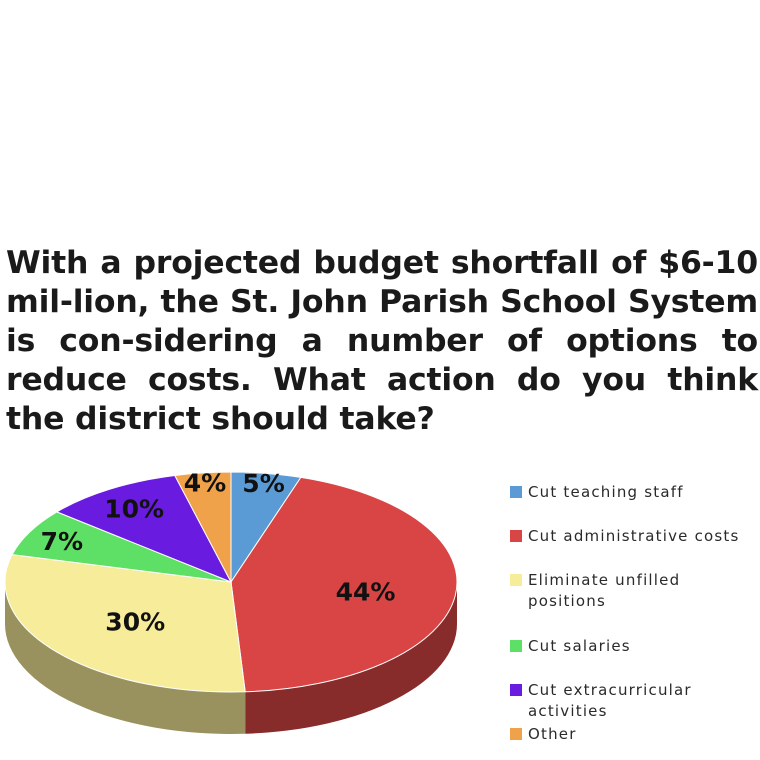  What do you see at coordinates (552, 734) in the screenshot?
I see `legend-label: Other` at bounding box center [552, 734].